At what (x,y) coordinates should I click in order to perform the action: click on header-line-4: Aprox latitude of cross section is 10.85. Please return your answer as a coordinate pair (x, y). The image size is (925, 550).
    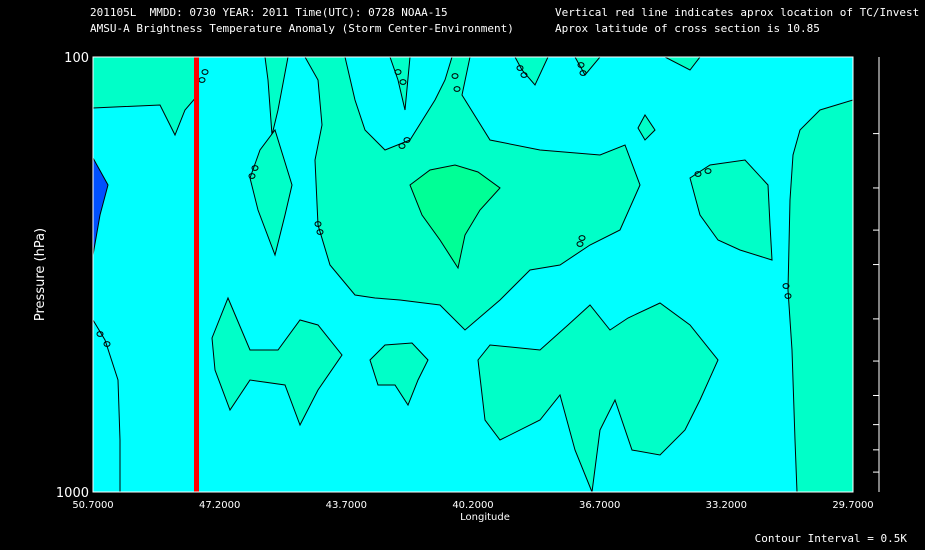
    Looking at the image, I should click on (687, 28).